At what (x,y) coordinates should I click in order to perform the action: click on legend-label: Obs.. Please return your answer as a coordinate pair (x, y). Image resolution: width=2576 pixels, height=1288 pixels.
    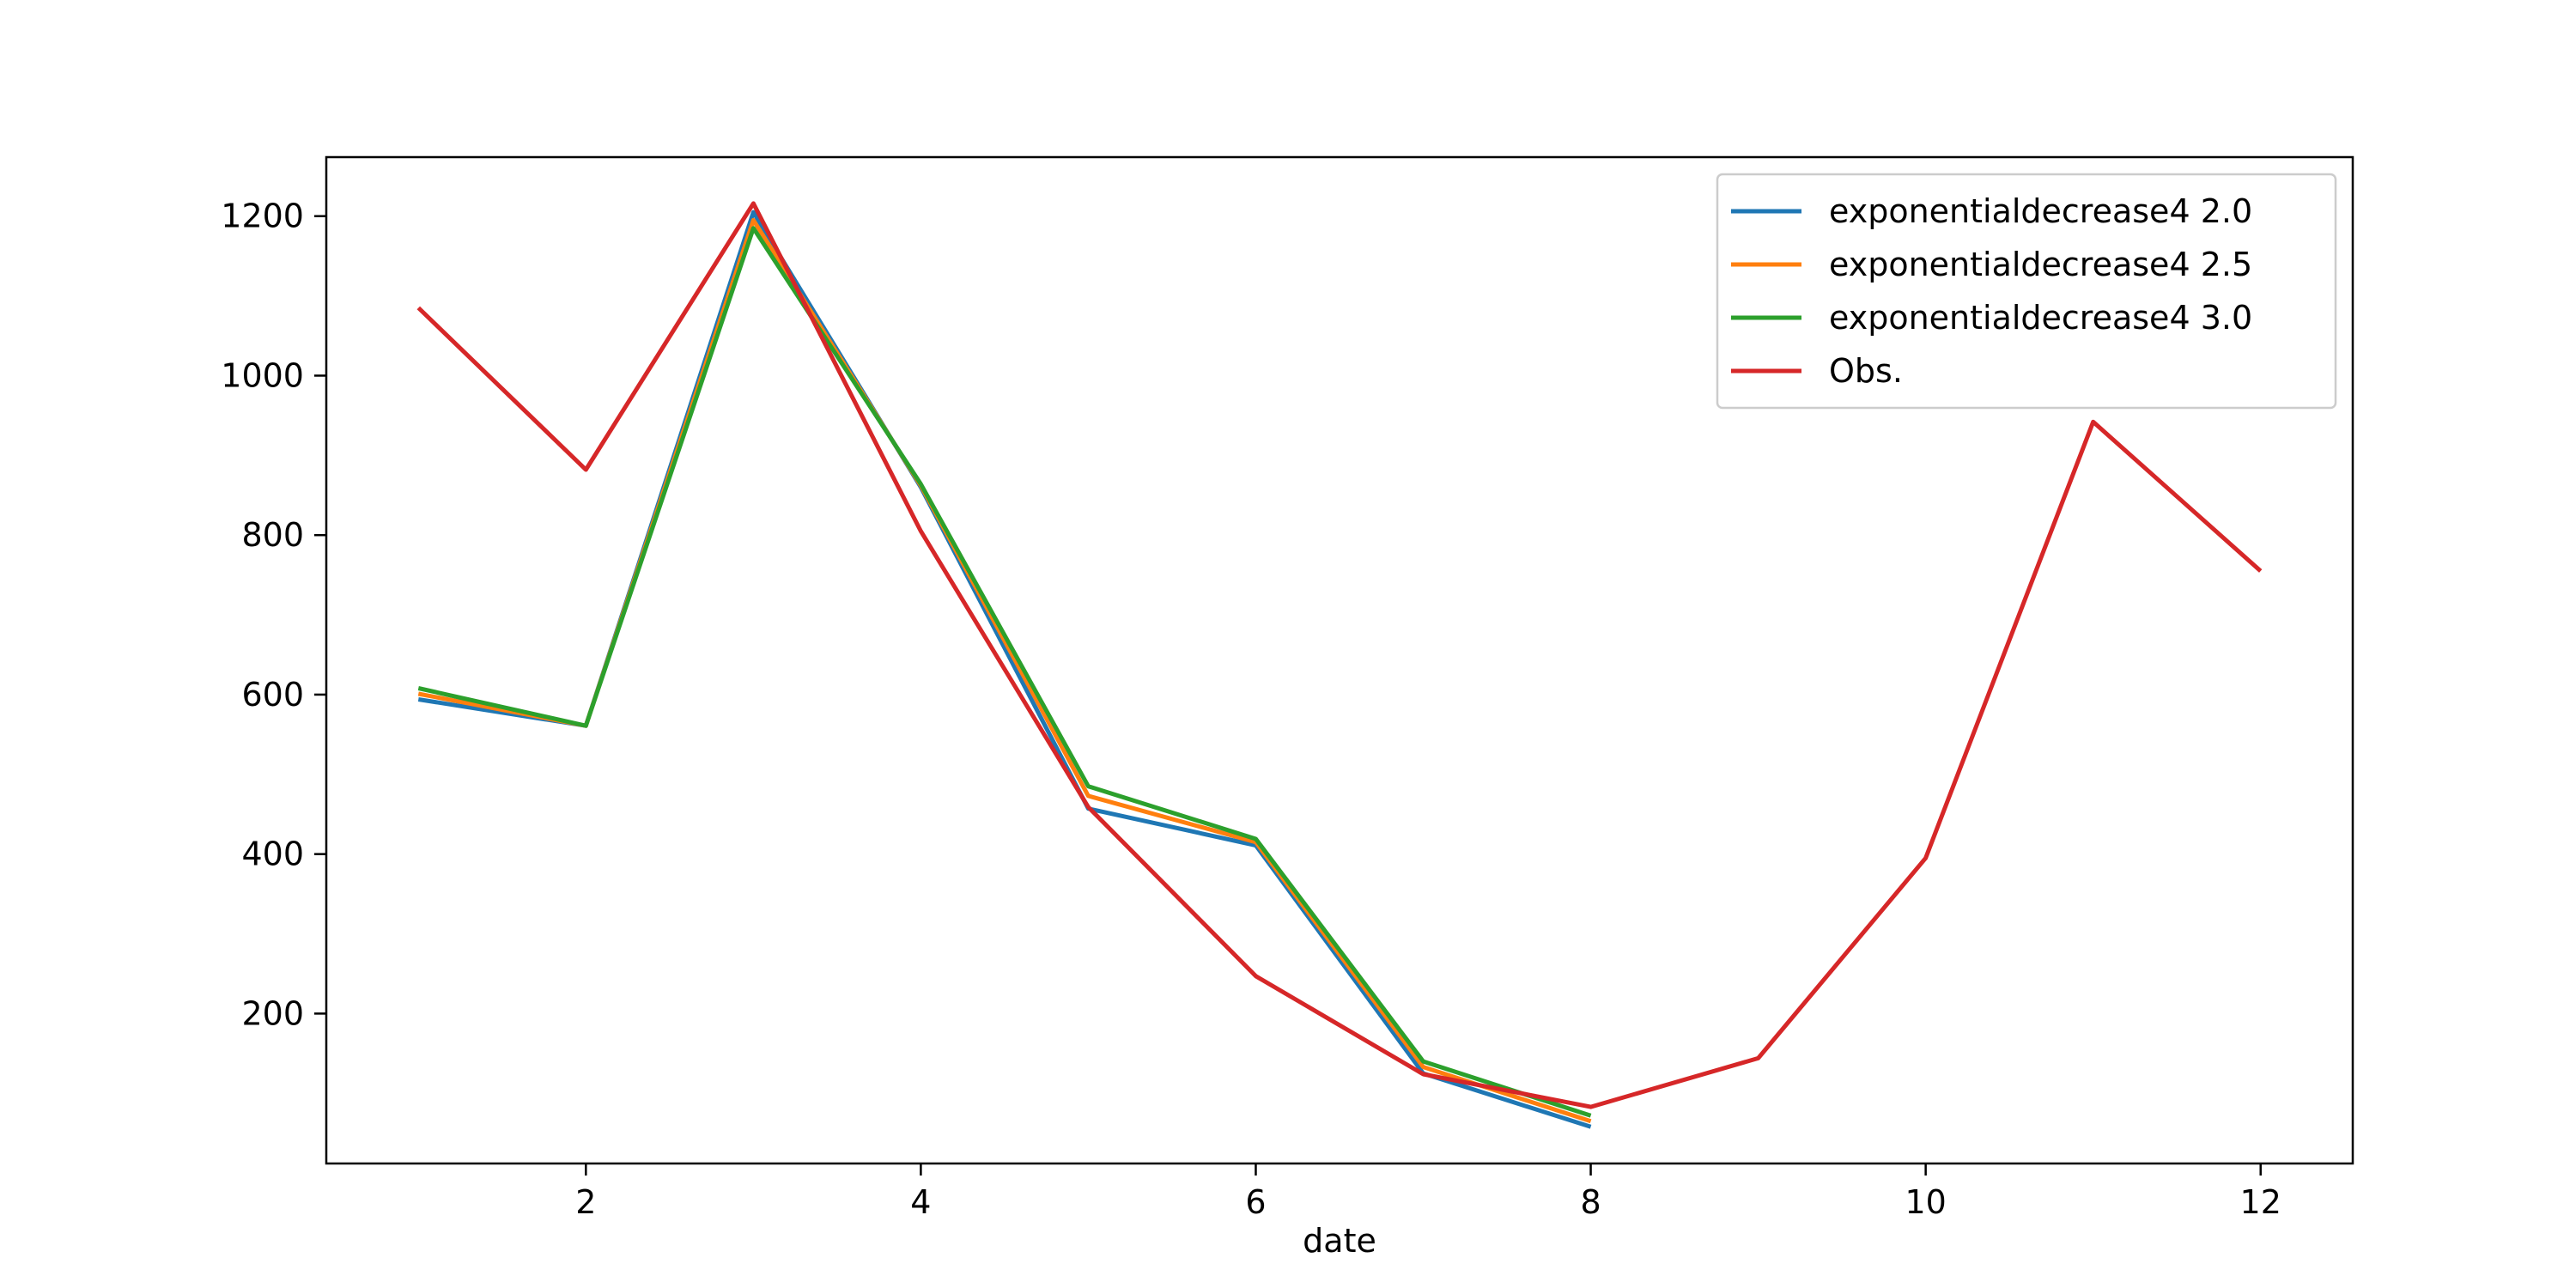
    Looking at the image, I should click on (1866, 371).